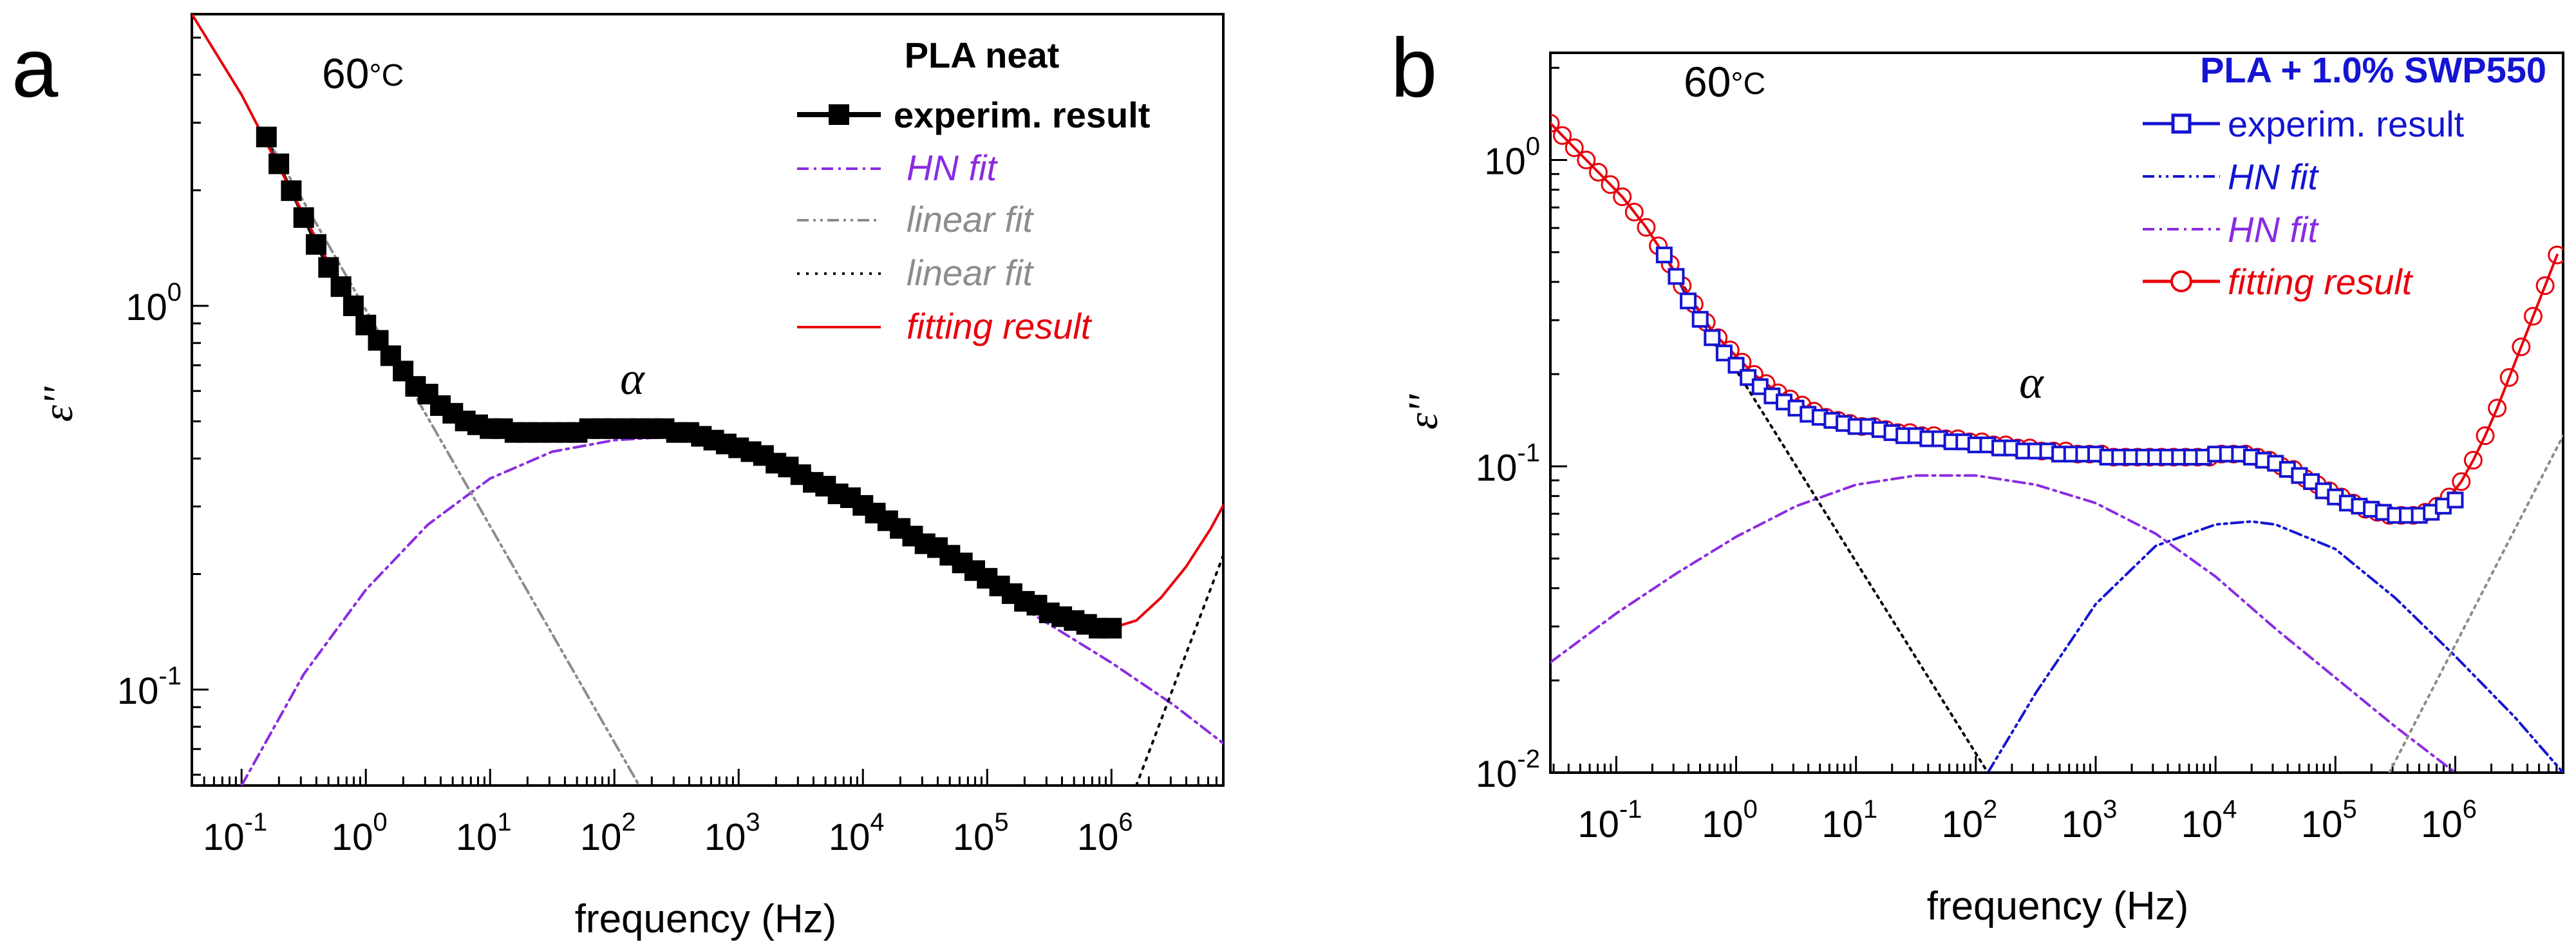 The height and width of the screenshot is (951, 2576). I want to click on legend-title-b: PLA + 1.0% SWP550, so click(2373, 70).